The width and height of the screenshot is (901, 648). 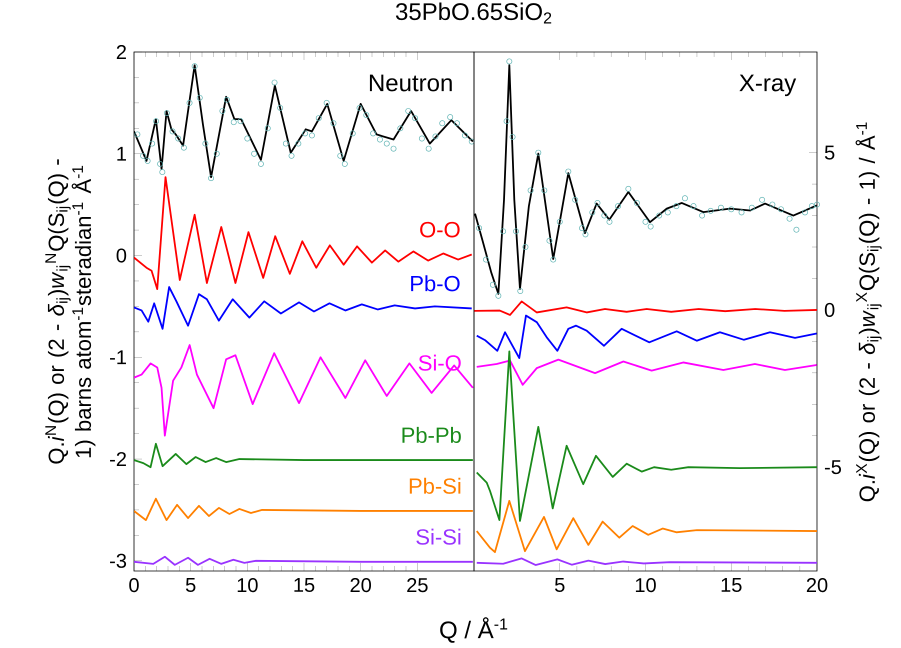 I want to click on series-label: Pb-O, so click(x=435, y=283).